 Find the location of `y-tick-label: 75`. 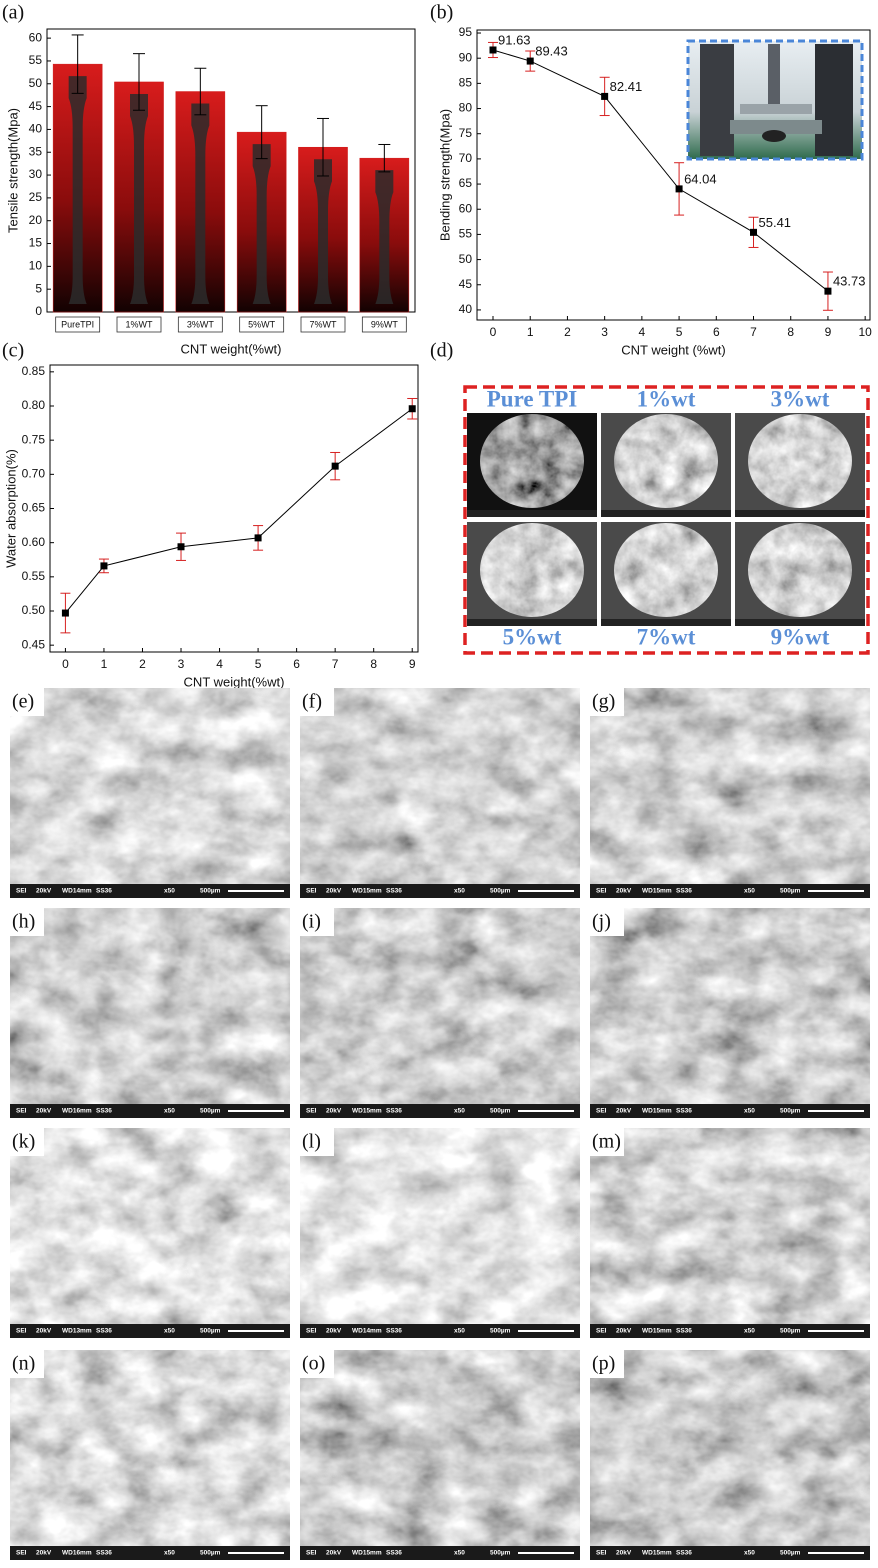

y-tick-label: 75 is located at coordinates (466, 133).